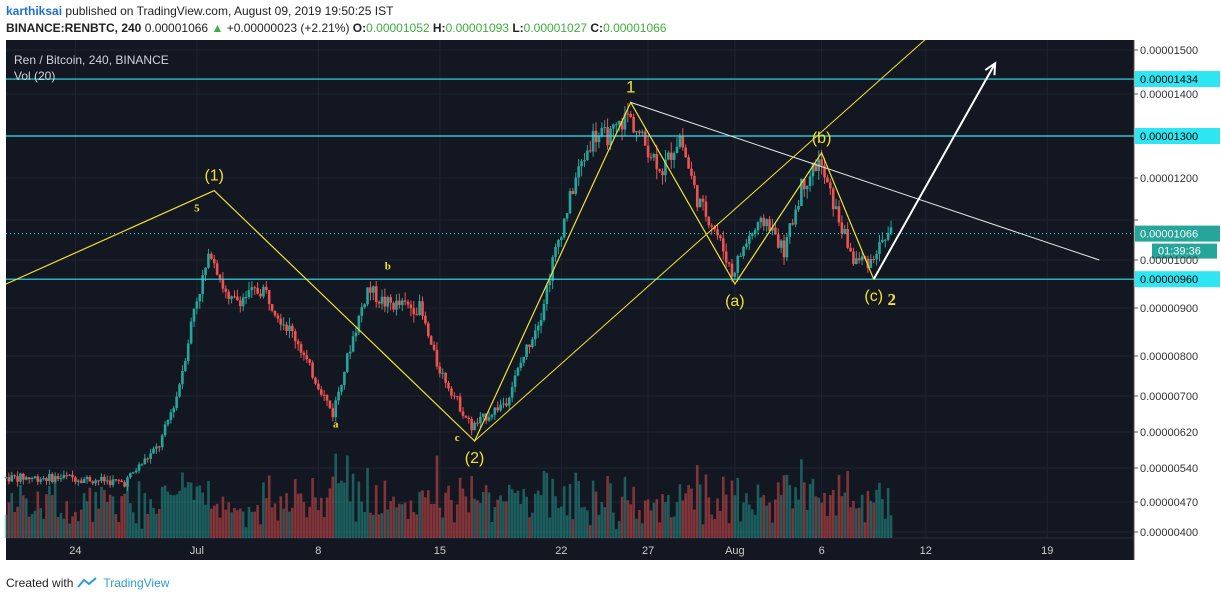 This screenshot has height=602, width=1221. I want to click on time-tick-label: 22, so click(561, 551).